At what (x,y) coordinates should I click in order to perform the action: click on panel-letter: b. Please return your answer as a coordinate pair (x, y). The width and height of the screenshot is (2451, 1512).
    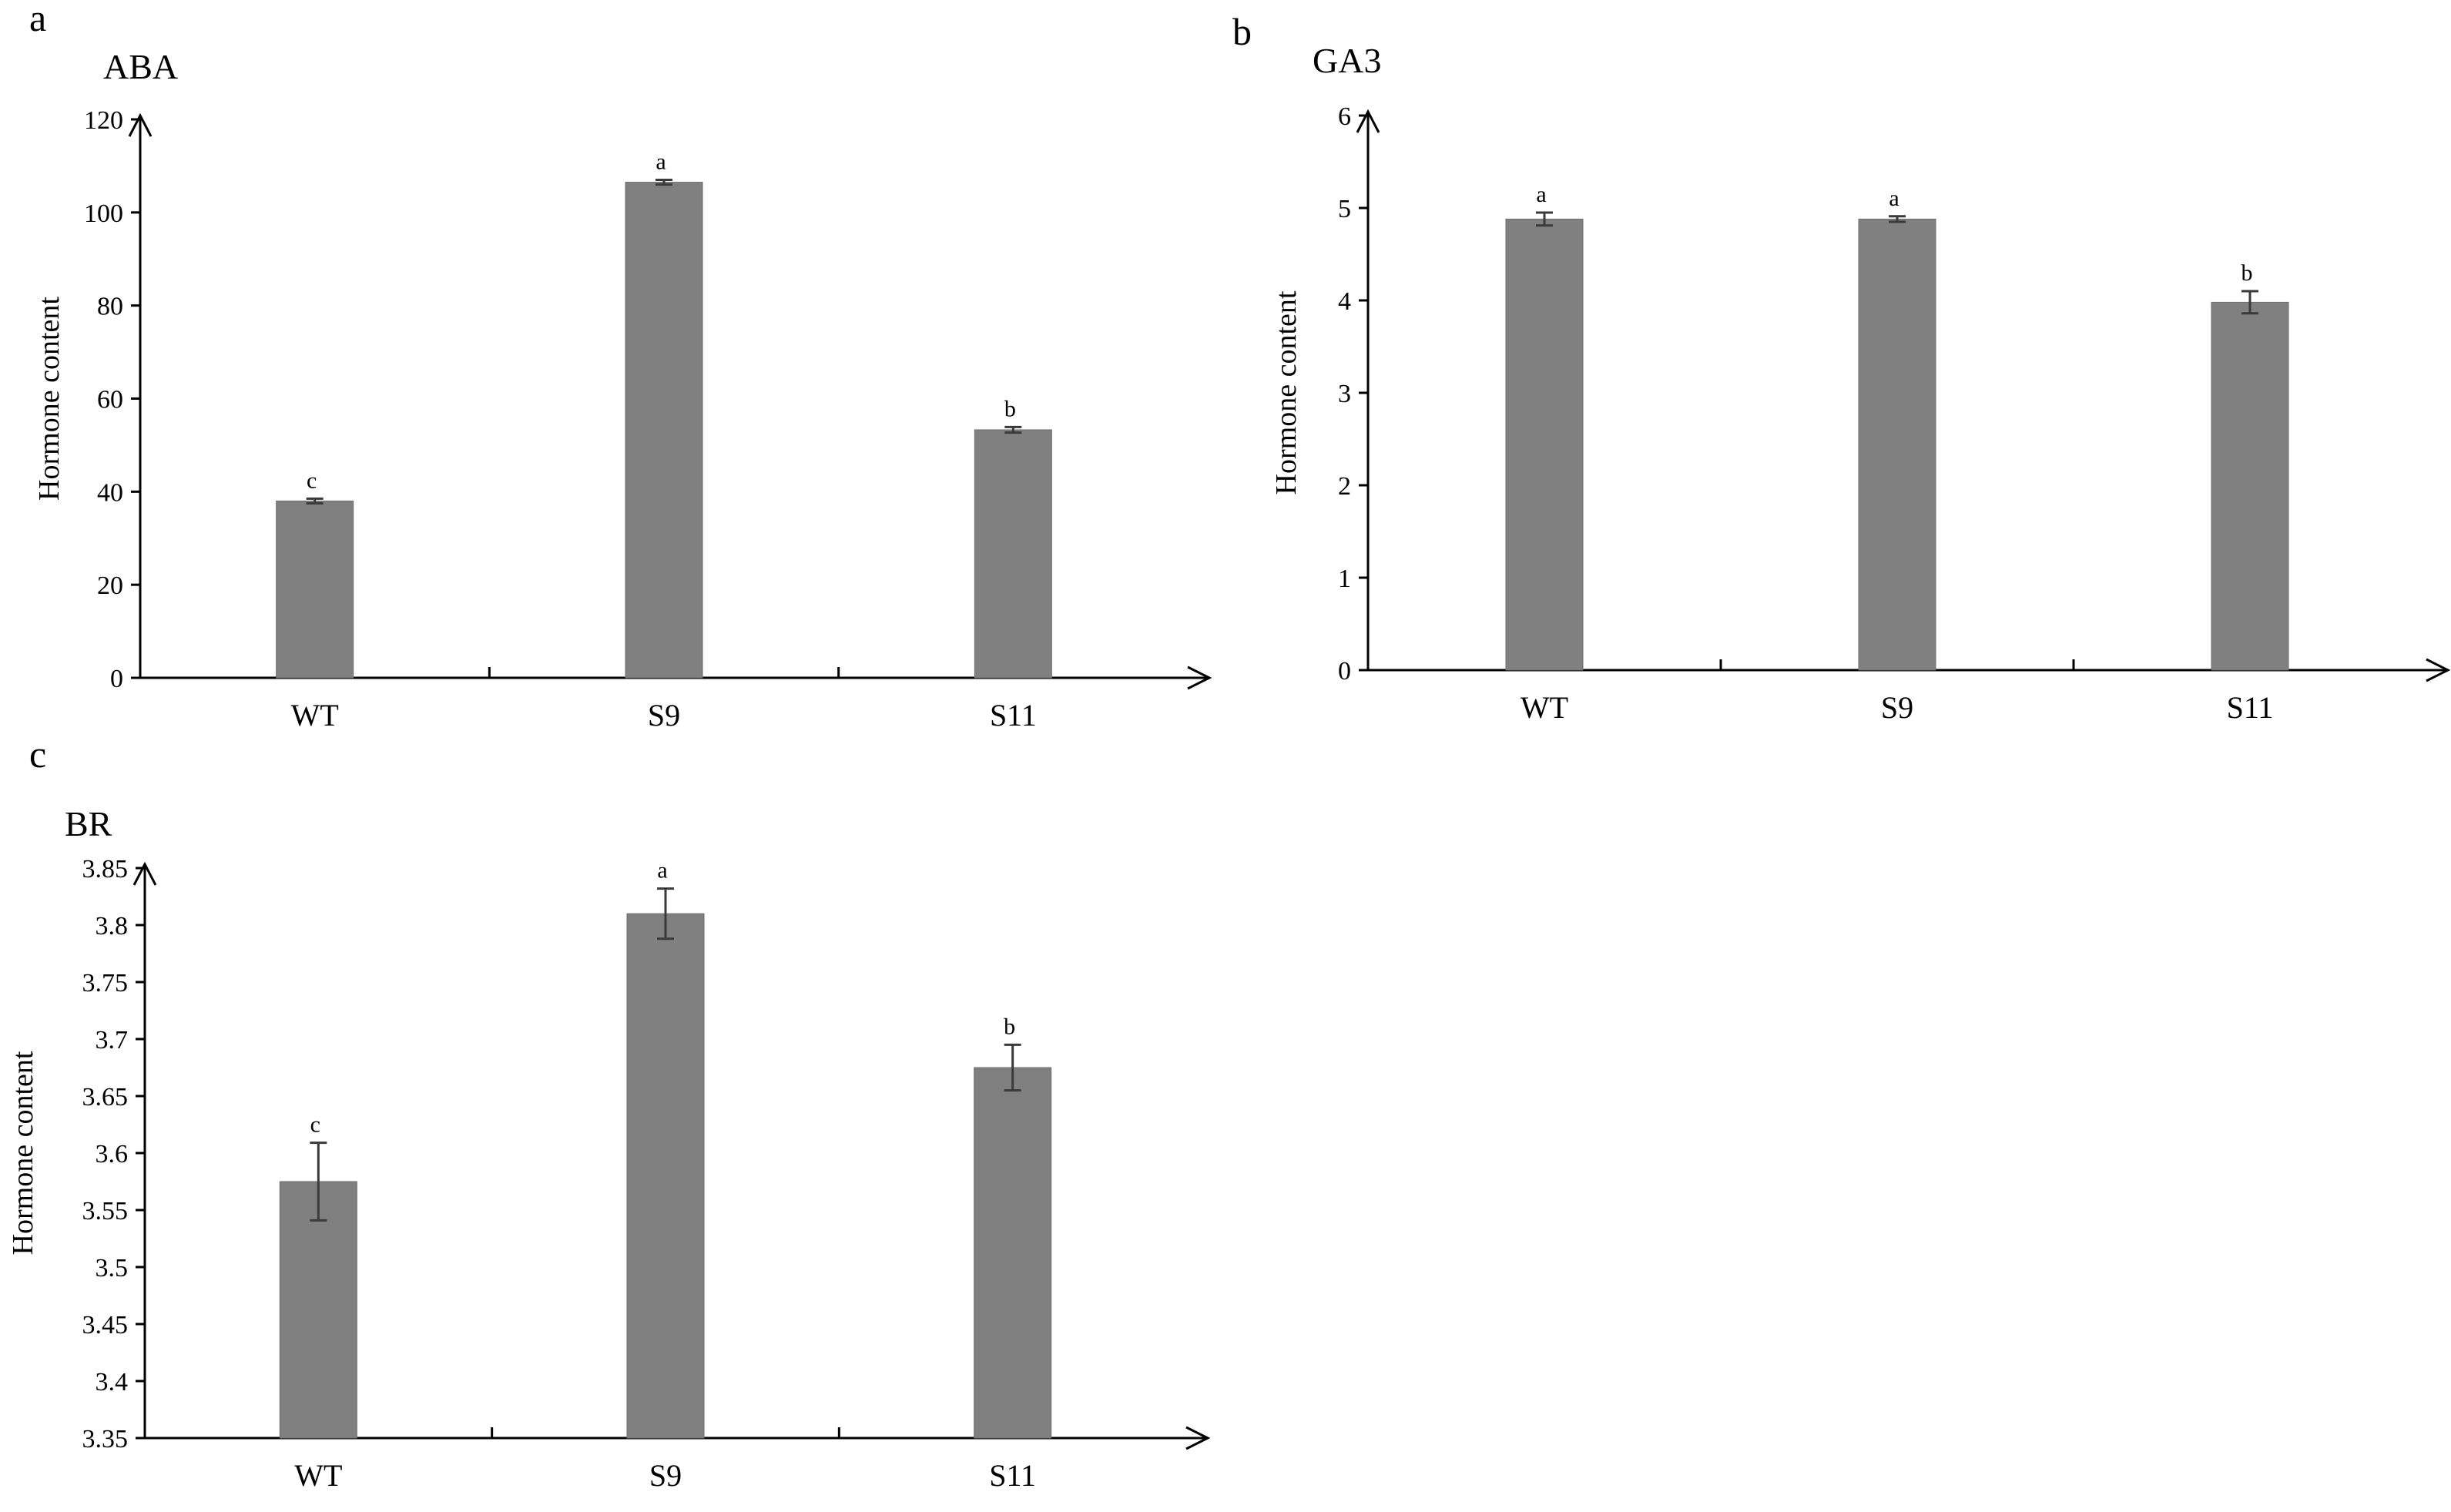
    Looking at the image, I should click on (1242, 32).